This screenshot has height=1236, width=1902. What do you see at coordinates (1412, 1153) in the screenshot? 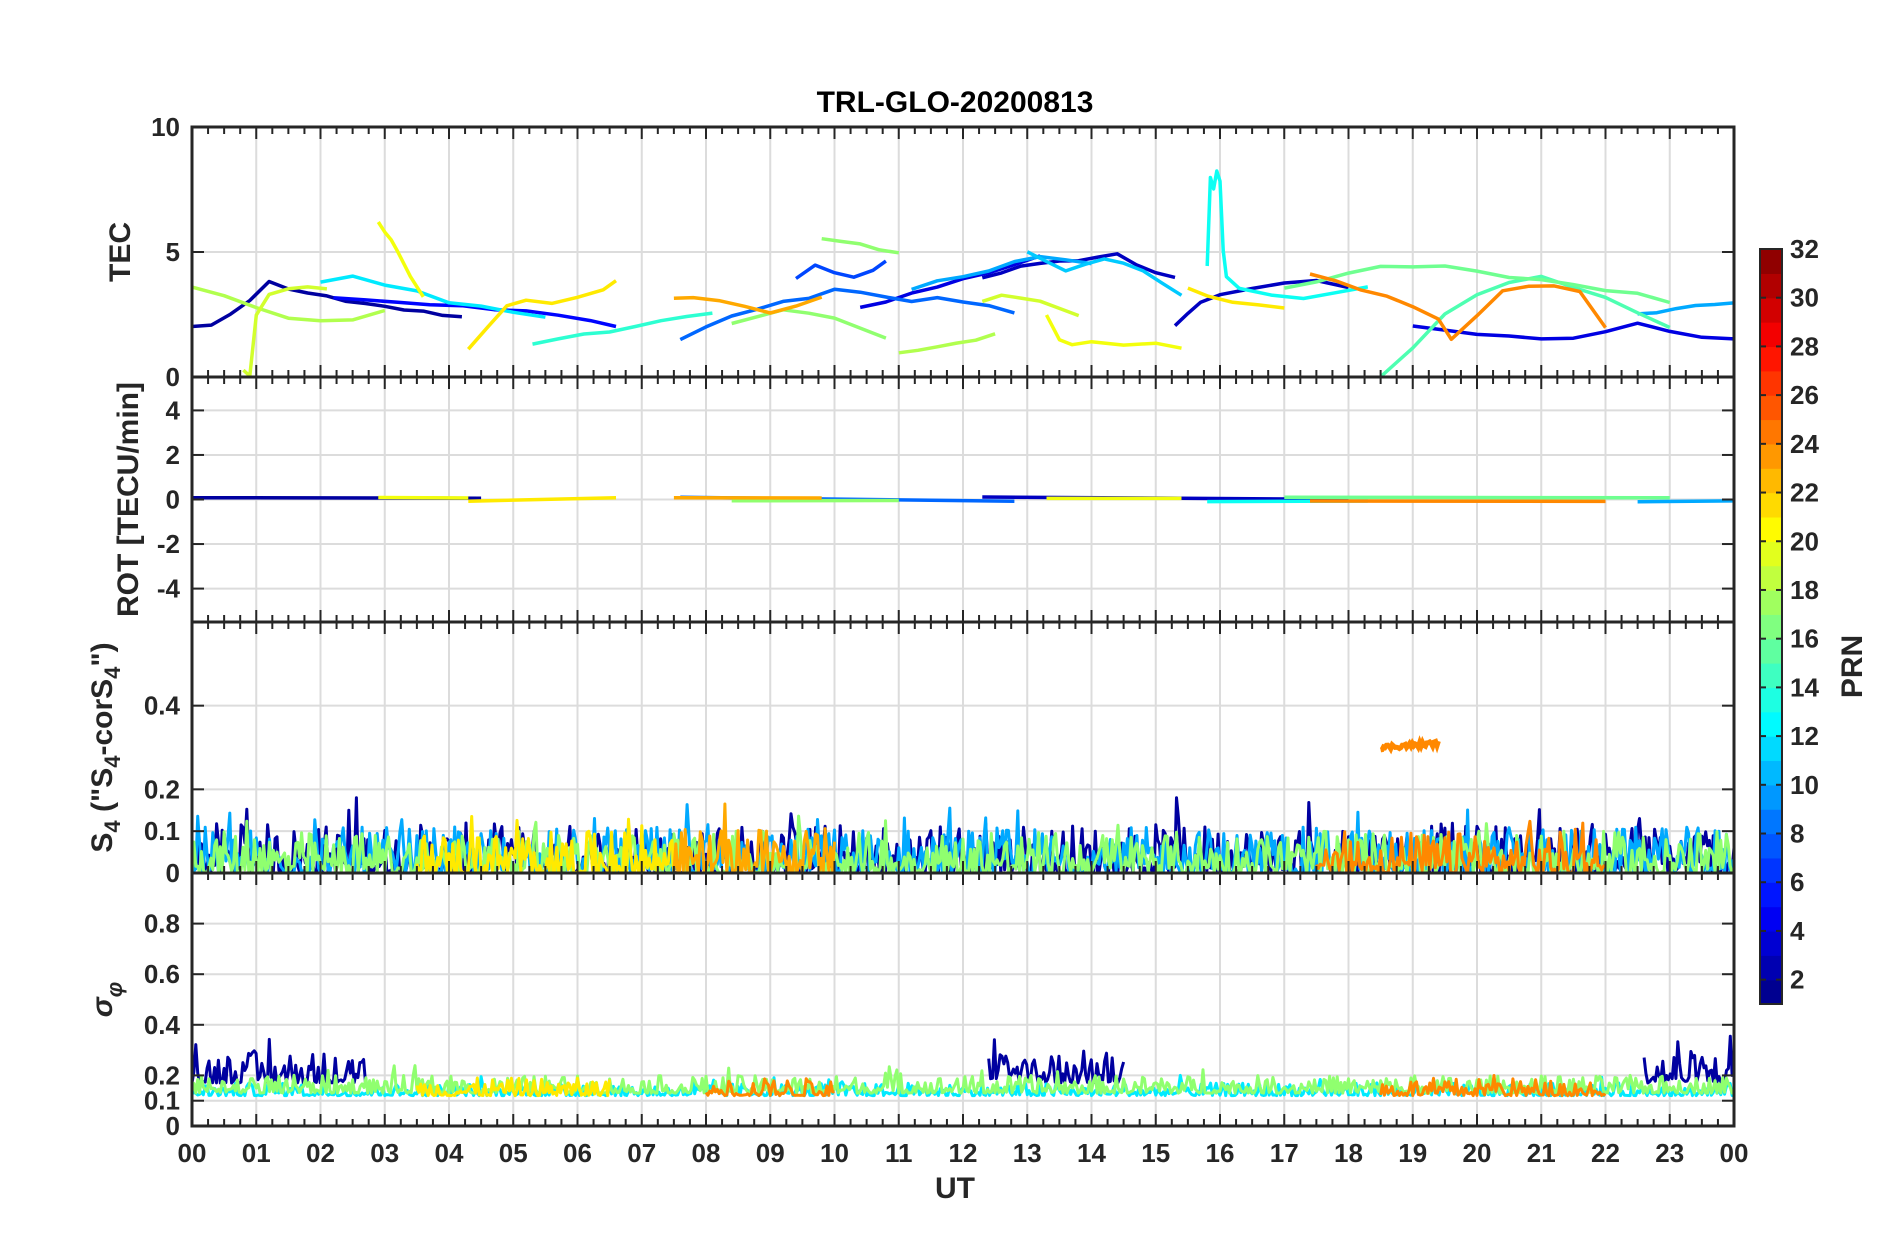
I see `x-tick-label: 19` at bounding box center [1412, 1153].